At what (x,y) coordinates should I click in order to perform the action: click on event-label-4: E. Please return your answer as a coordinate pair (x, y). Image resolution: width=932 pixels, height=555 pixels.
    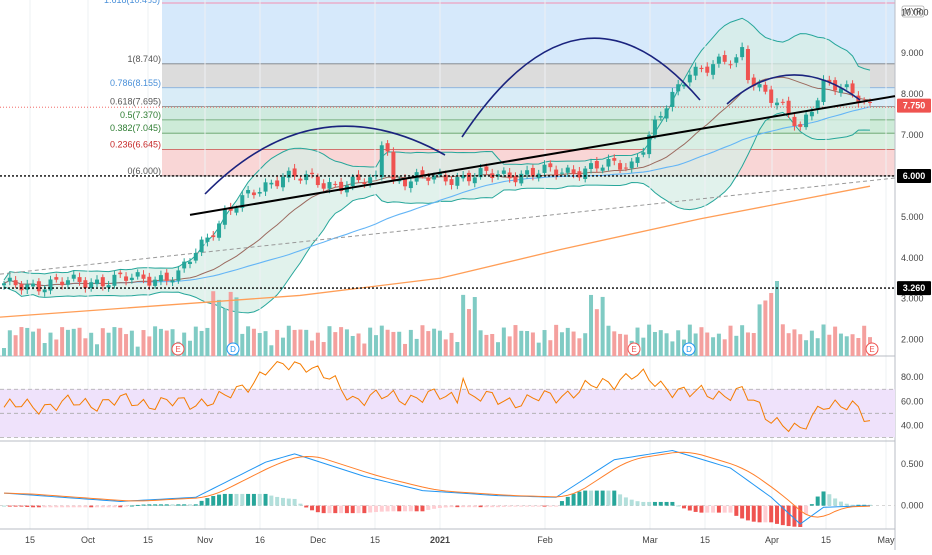
    Looking at the image, I should click on (871, 349).